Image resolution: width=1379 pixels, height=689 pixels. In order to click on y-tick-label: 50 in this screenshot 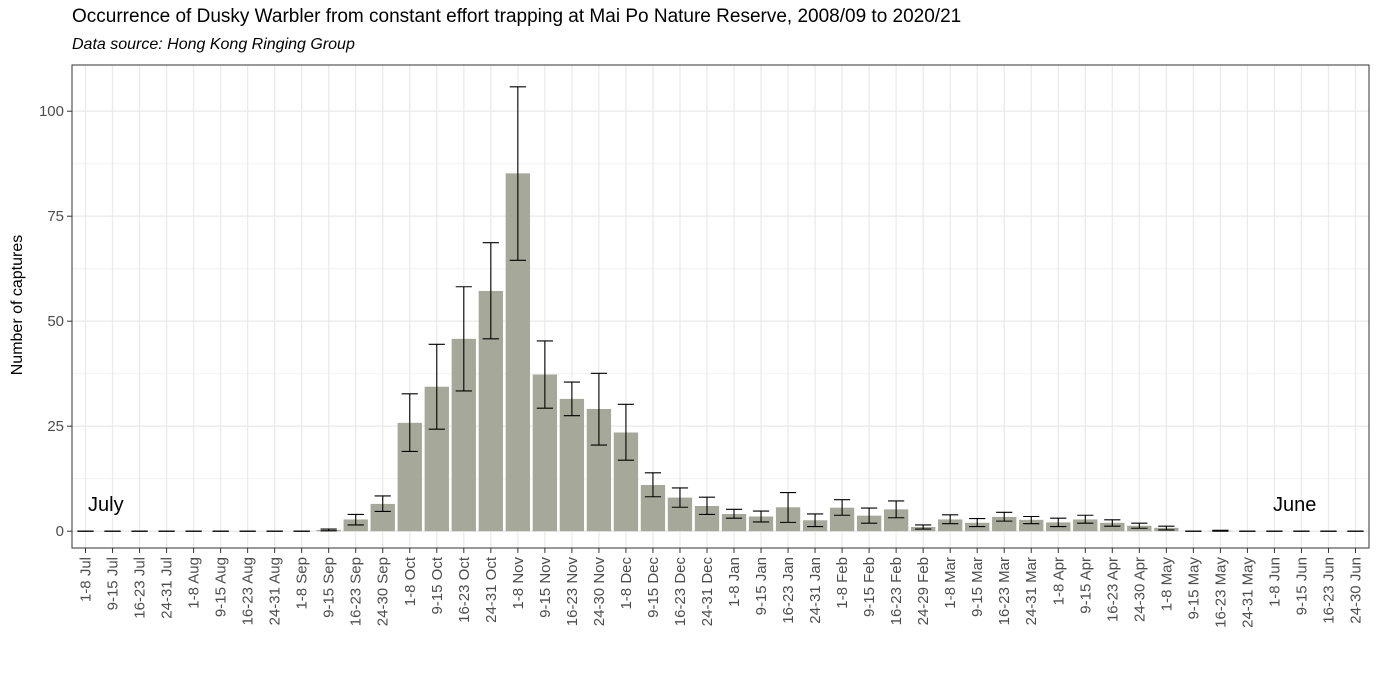, I will do `click(55, 321)`.